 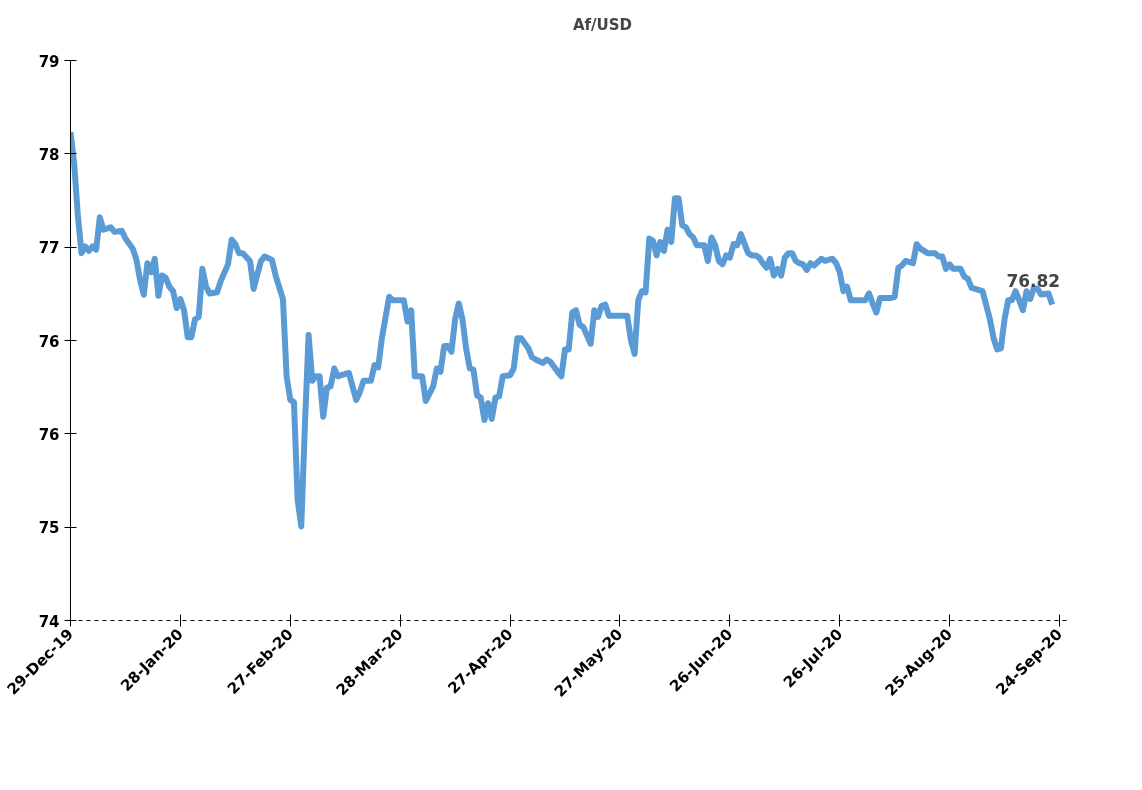 What do you see at coordinates (49, 621) in the screenshot?
I see `y-tick-label: 74` at bounding box center [49, 621].